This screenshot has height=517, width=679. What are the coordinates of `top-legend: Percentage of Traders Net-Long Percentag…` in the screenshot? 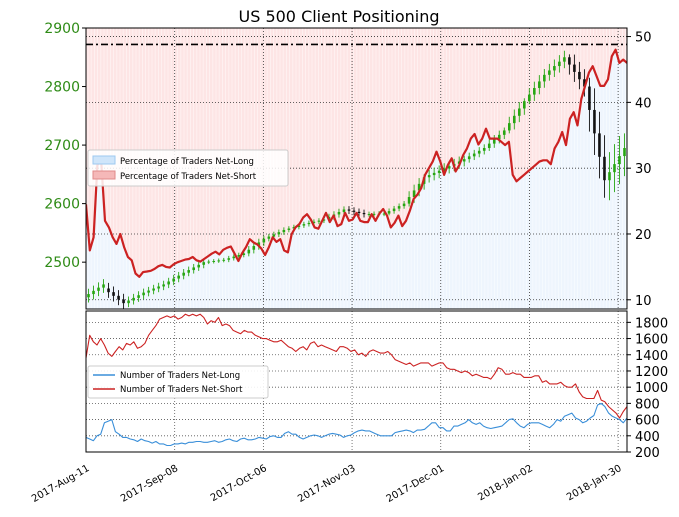 It's located at (188, 168).